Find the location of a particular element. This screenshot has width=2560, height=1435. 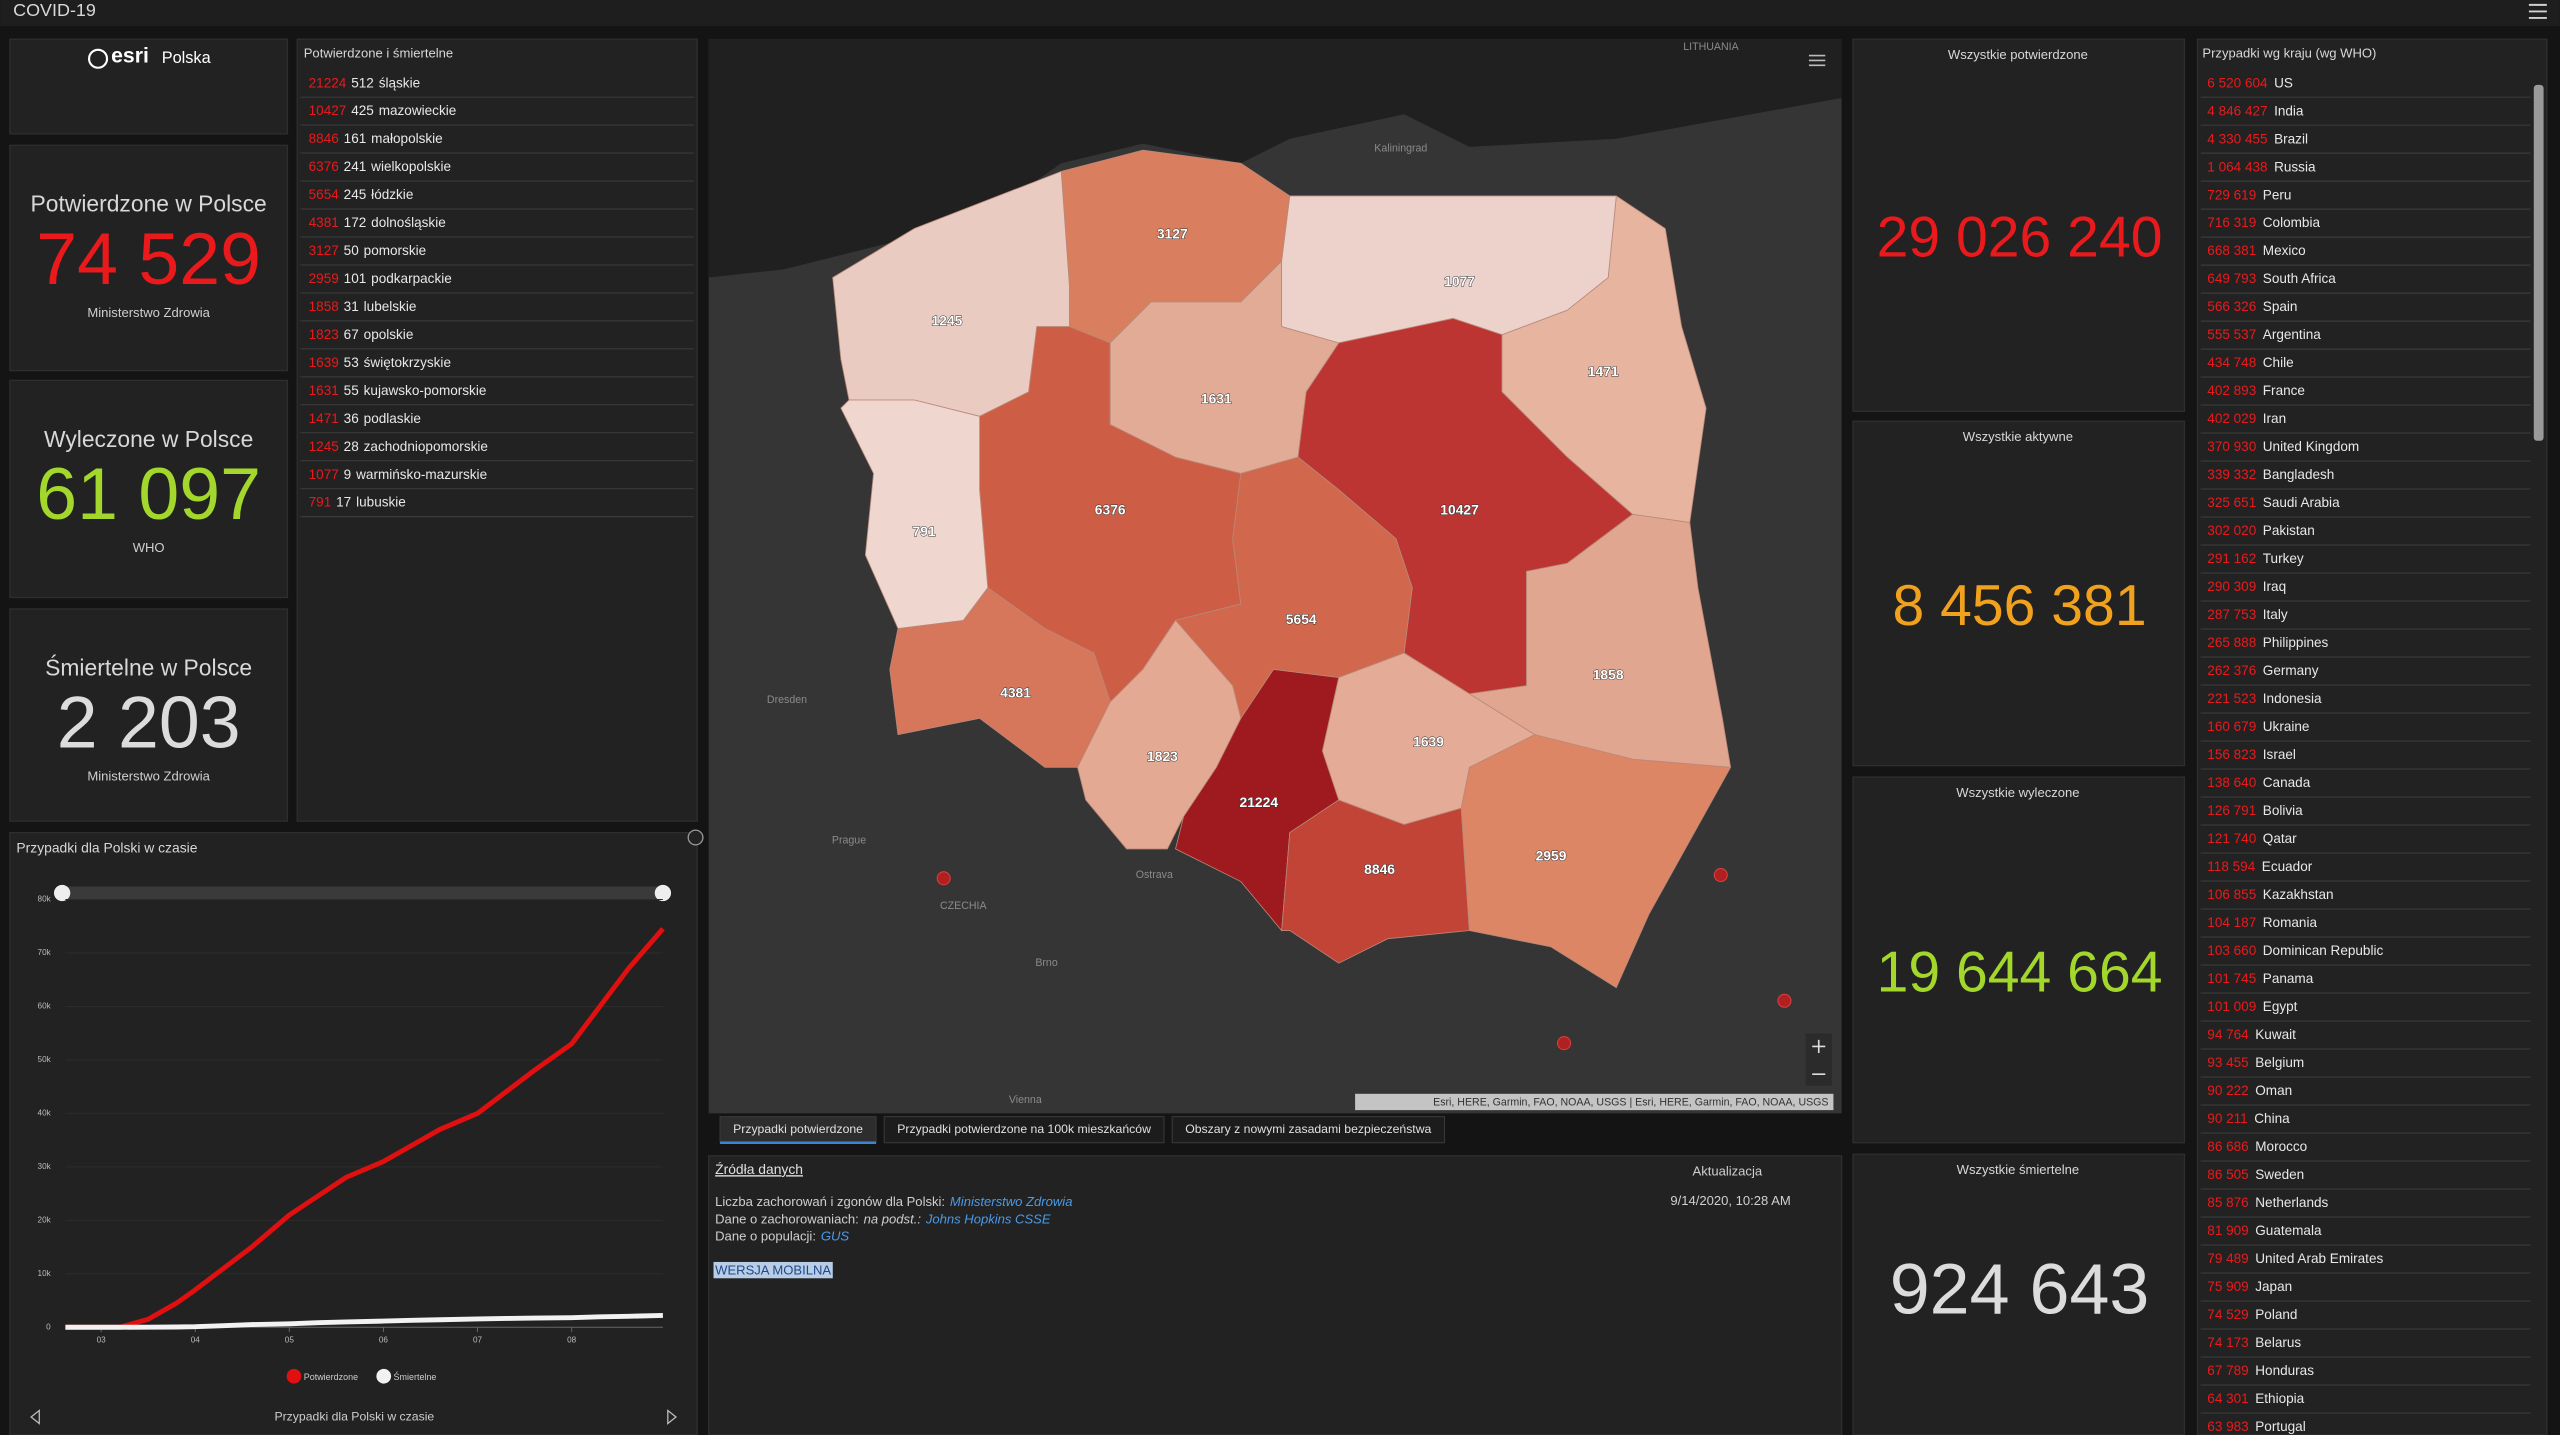

region-row: 5654 245 łódzkie is located at coordinates (361, 194).